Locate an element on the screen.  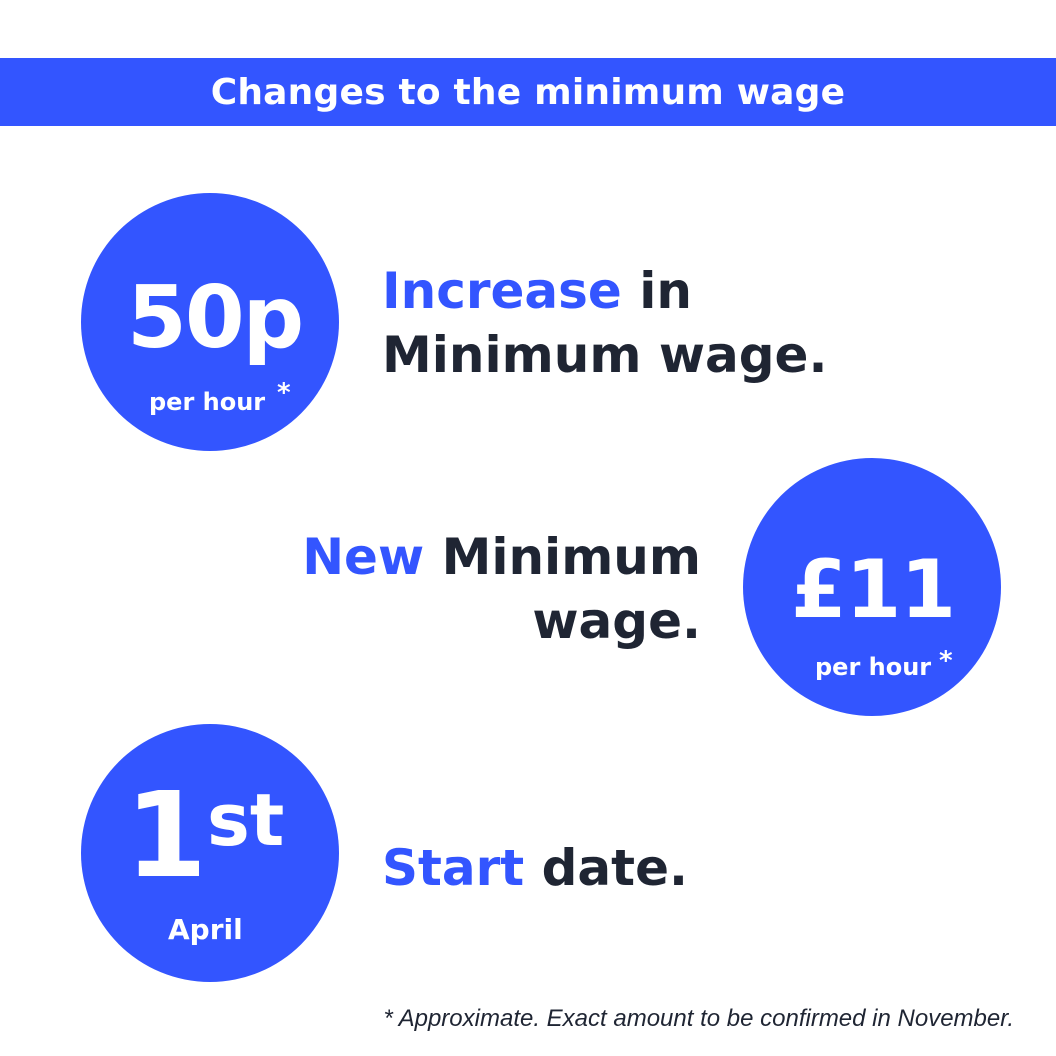
increase-amount: 50p is located at coordinates (215, 318).